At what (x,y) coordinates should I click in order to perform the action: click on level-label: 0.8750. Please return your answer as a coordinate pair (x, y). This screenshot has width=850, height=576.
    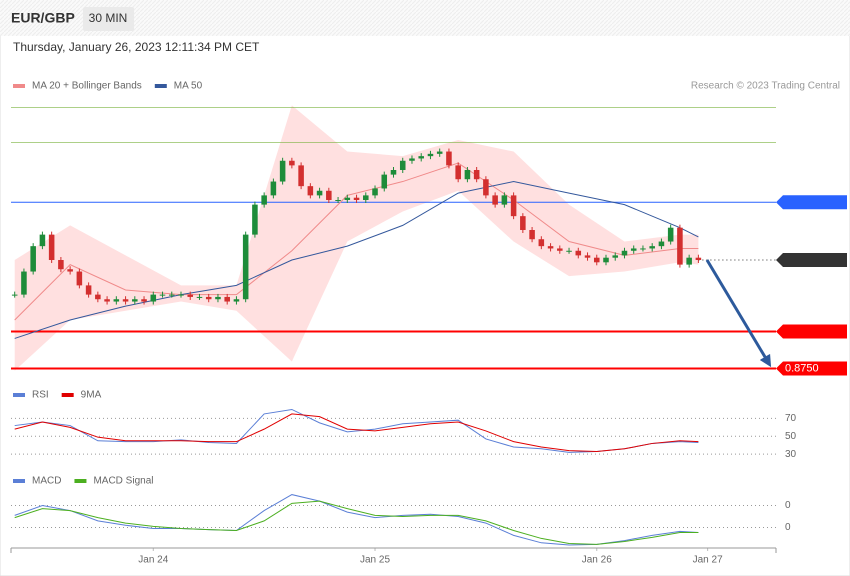
    Looking at the image, I should click on (802, 368).